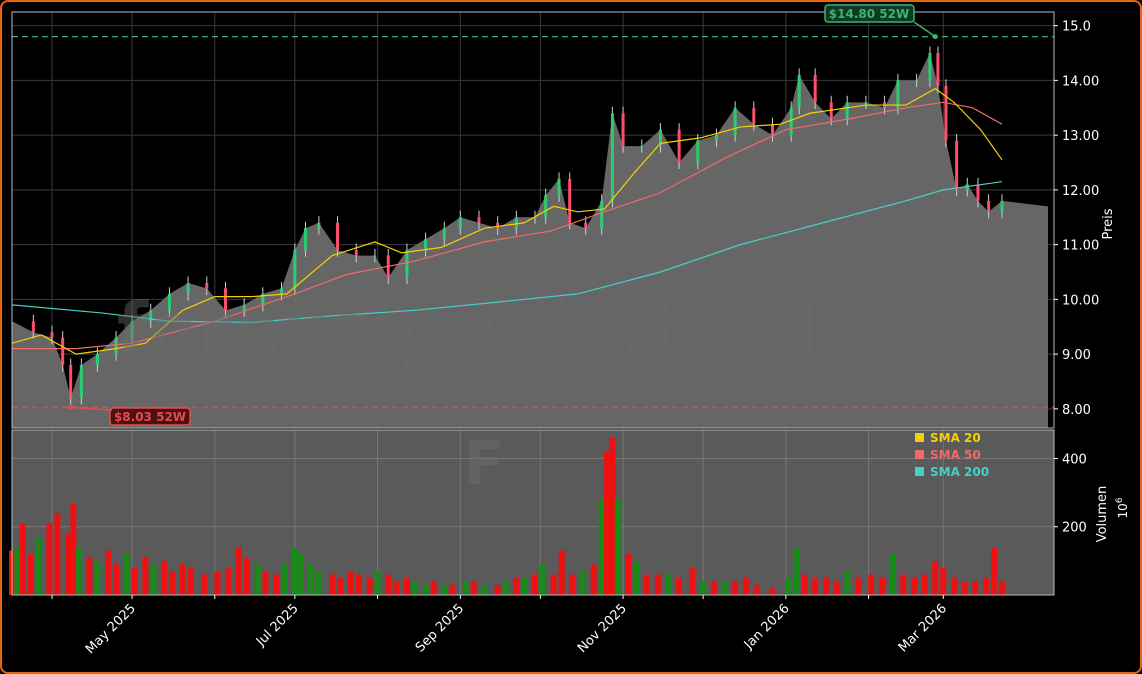  I want to click on legend-swatch-sma20, so click(919, 437).